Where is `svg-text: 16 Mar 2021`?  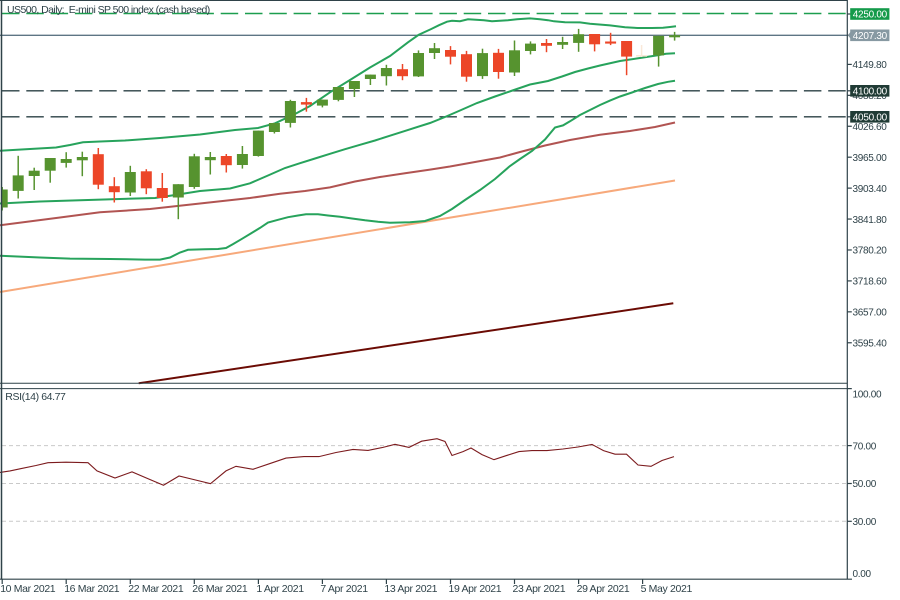
svg-text: 16 Mar 2021 is located at coordinates (92, 589).